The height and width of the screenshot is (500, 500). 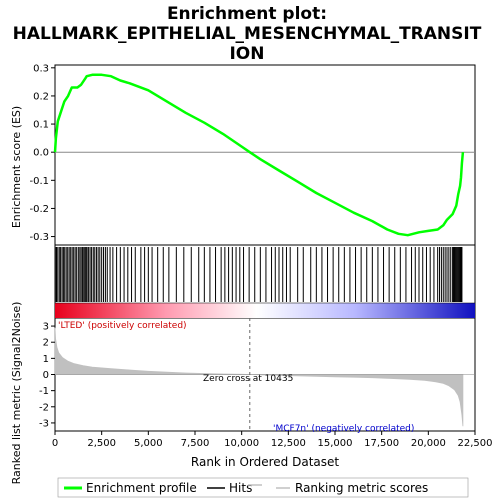 I want to click on x-tick-label: 0, so click(x=55, y=443).